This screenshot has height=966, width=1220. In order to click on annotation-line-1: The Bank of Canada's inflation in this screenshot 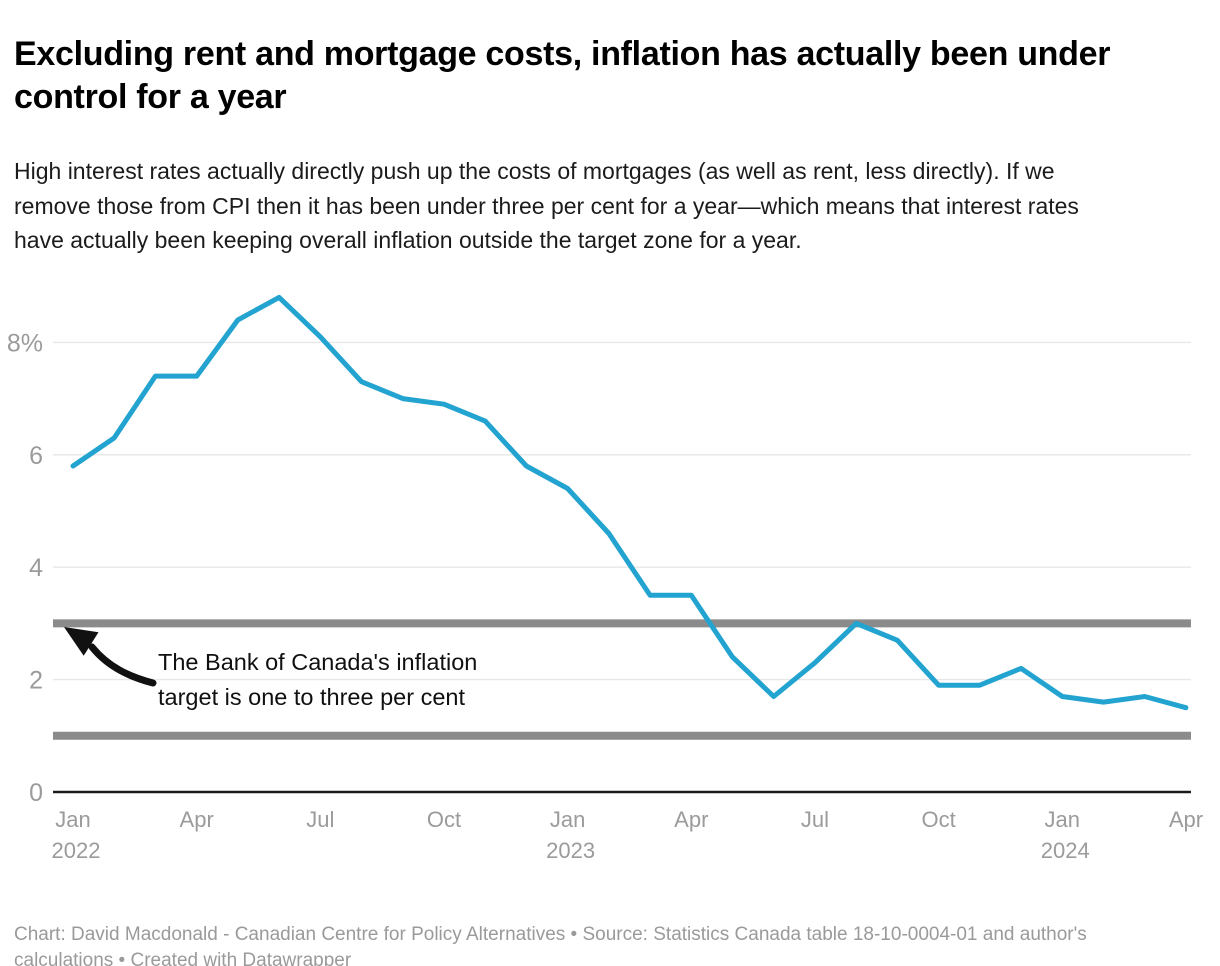, I will do `click(318, 662)`.